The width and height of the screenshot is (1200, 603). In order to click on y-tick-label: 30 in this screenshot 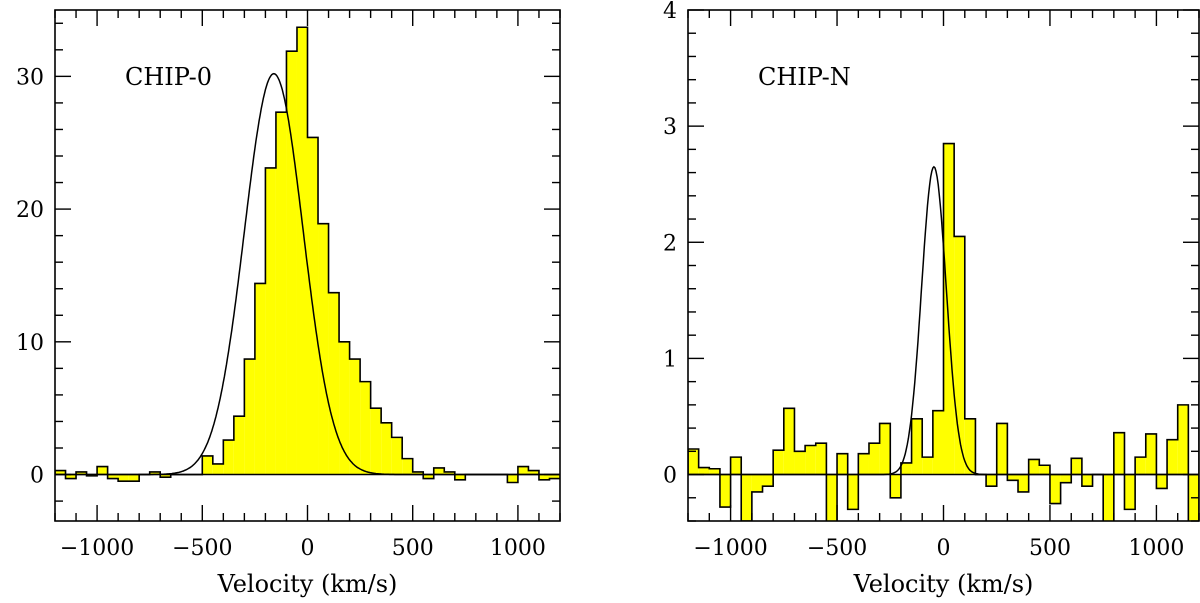, I will do `click(30, 77)`.